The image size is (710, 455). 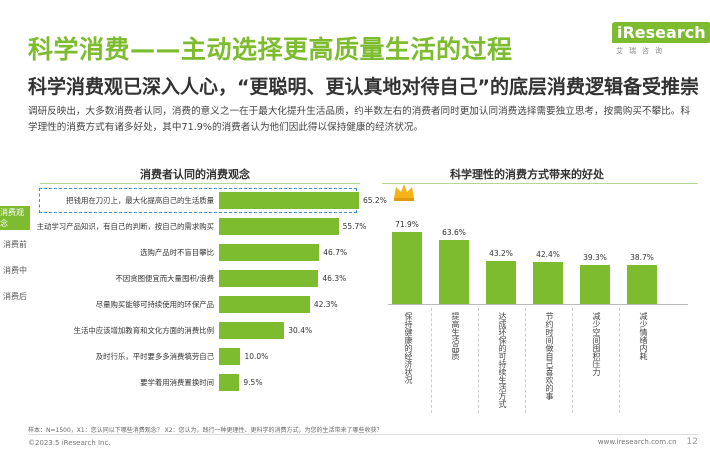 What do you see at coordinates (454, 233) in the screenshot?
I see `right-chart-value-label: 63.6%` at bounding box center [454, 233].